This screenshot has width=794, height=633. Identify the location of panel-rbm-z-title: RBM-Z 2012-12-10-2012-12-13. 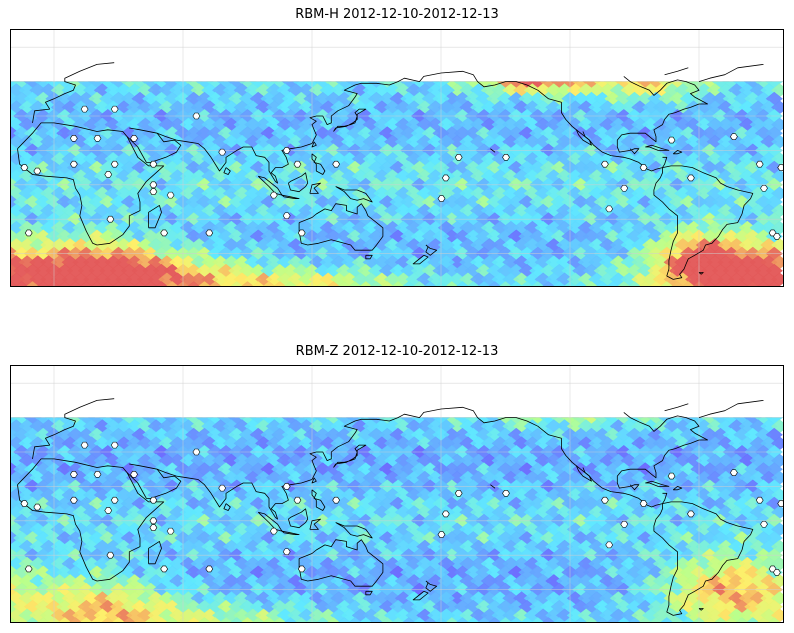
(397, 351).